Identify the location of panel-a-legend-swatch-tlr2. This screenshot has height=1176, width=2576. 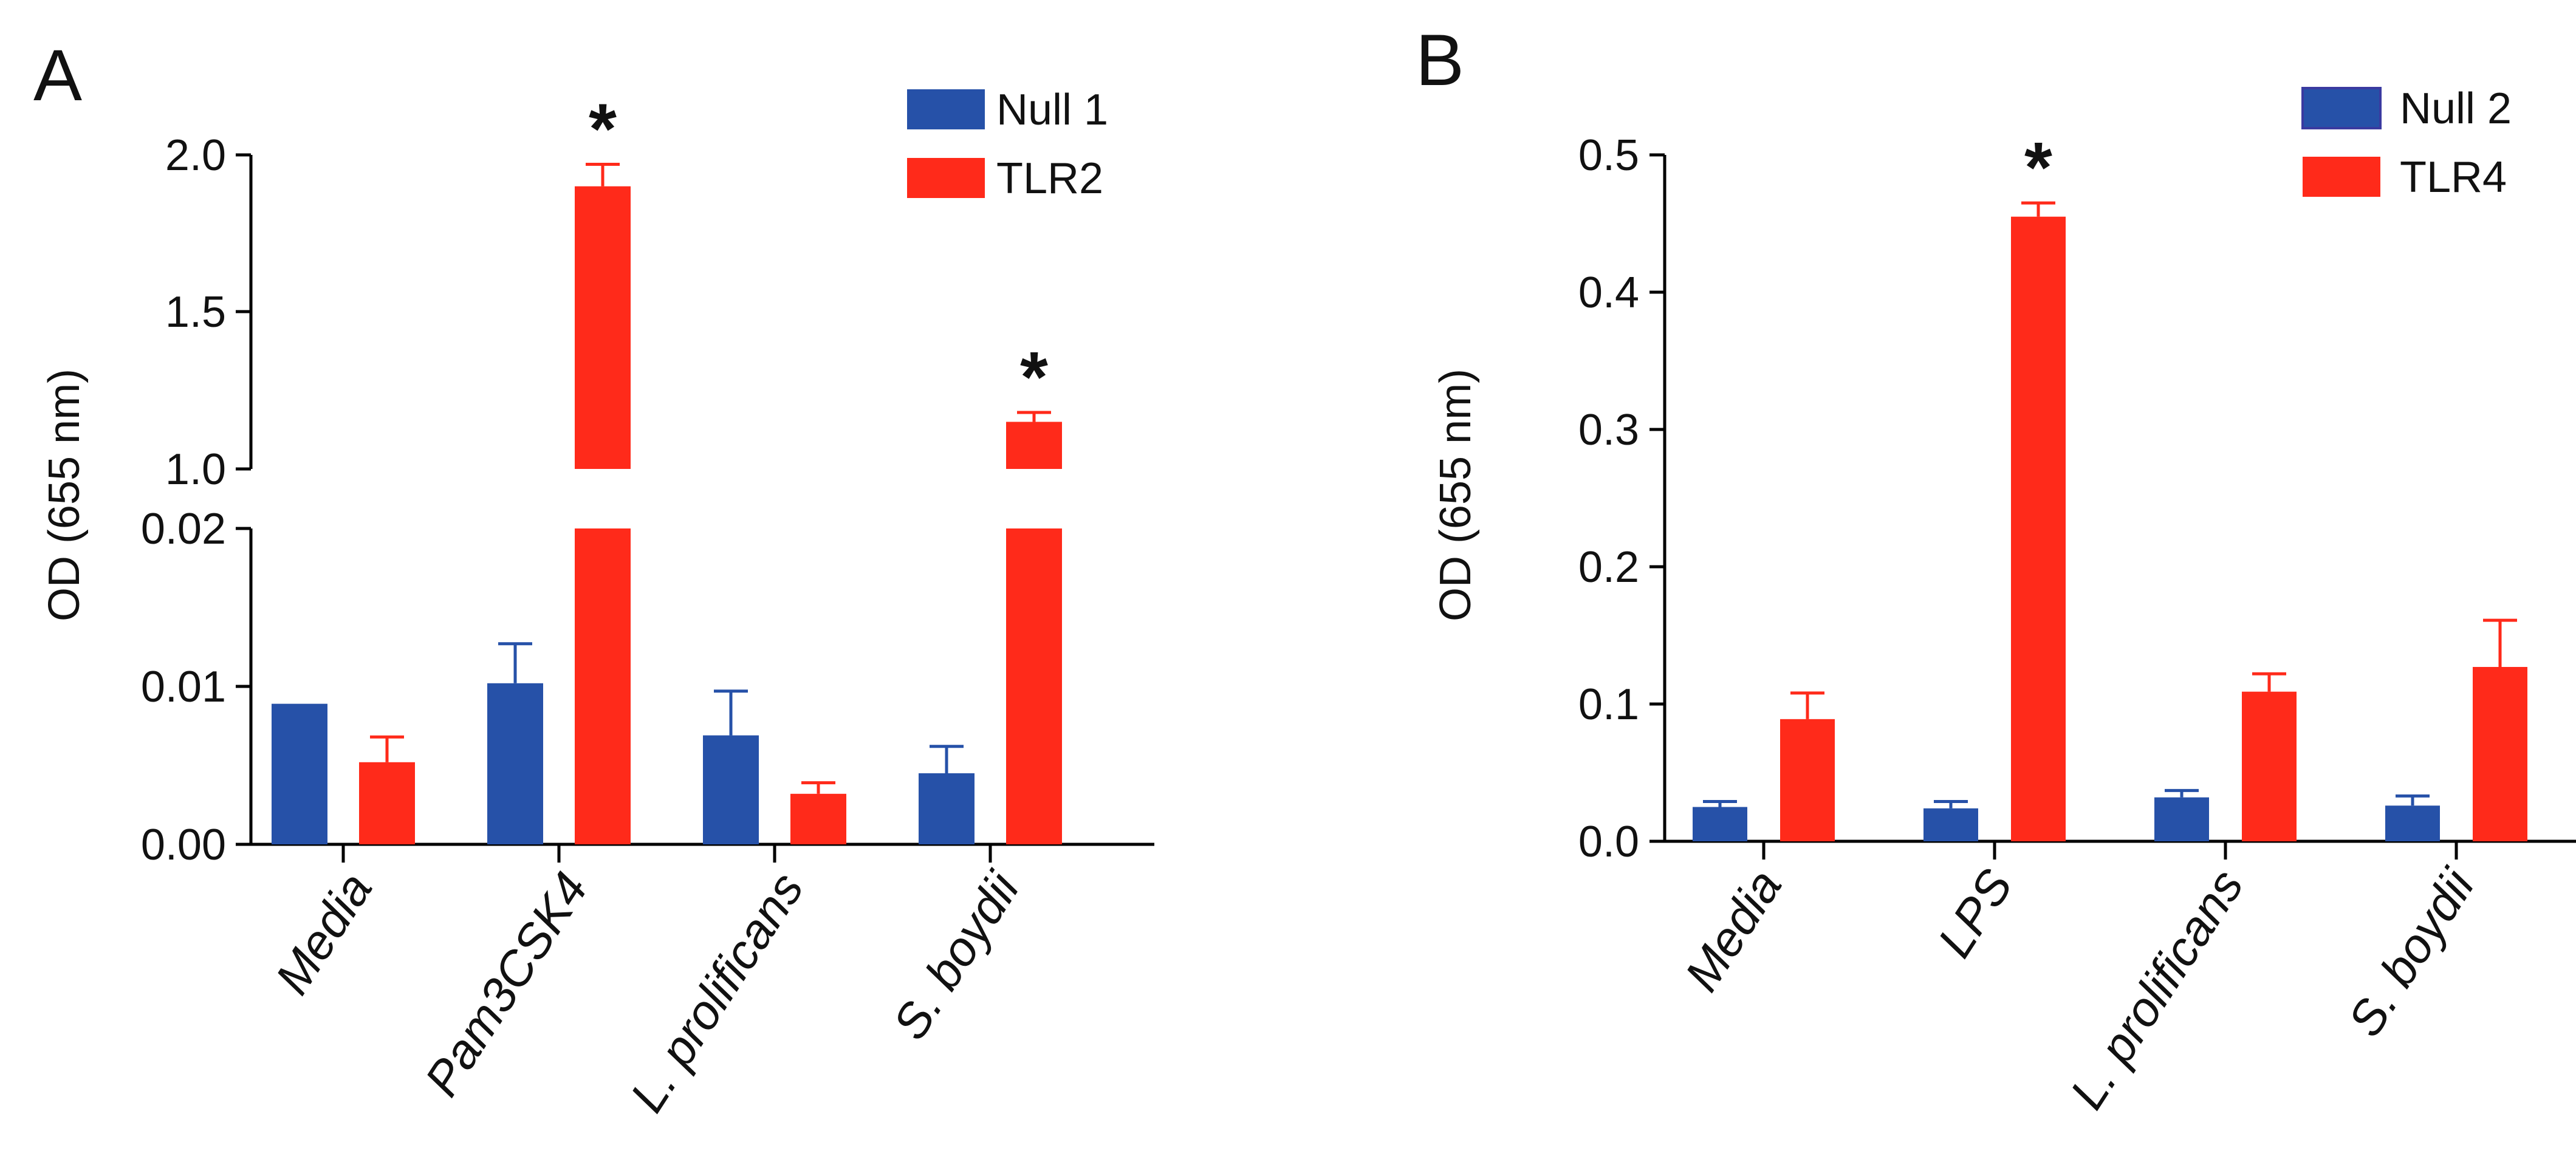
(946, 178).